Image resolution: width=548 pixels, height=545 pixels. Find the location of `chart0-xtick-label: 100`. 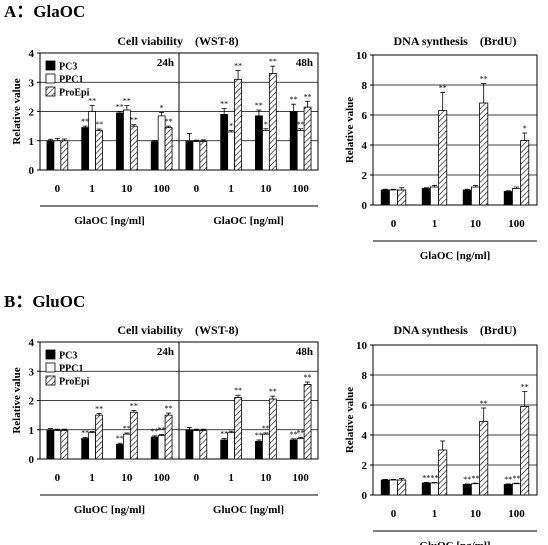

chart0-xtick-label: 100 is located at coordinates (161, 189).